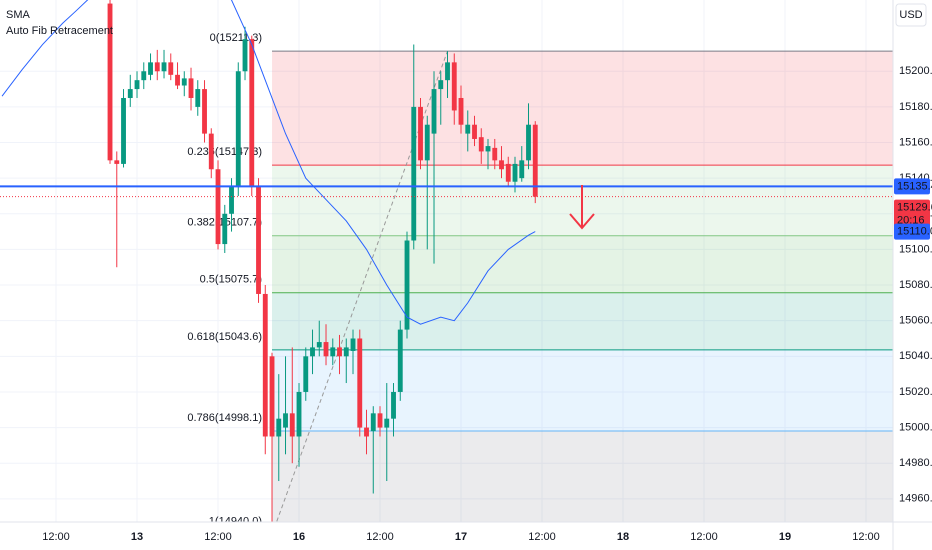  I want to click on fib-label: 1(14940.0), so click(235, 521).